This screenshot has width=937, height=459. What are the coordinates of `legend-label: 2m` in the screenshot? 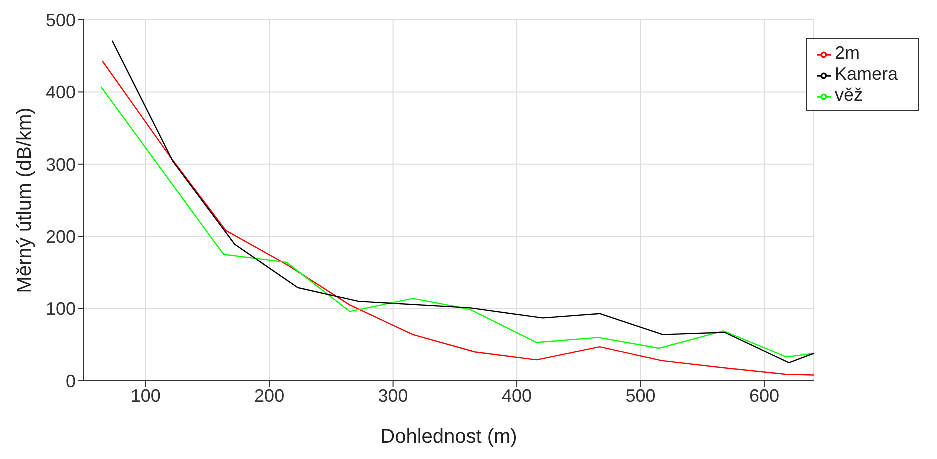 It's located at (847, 53).